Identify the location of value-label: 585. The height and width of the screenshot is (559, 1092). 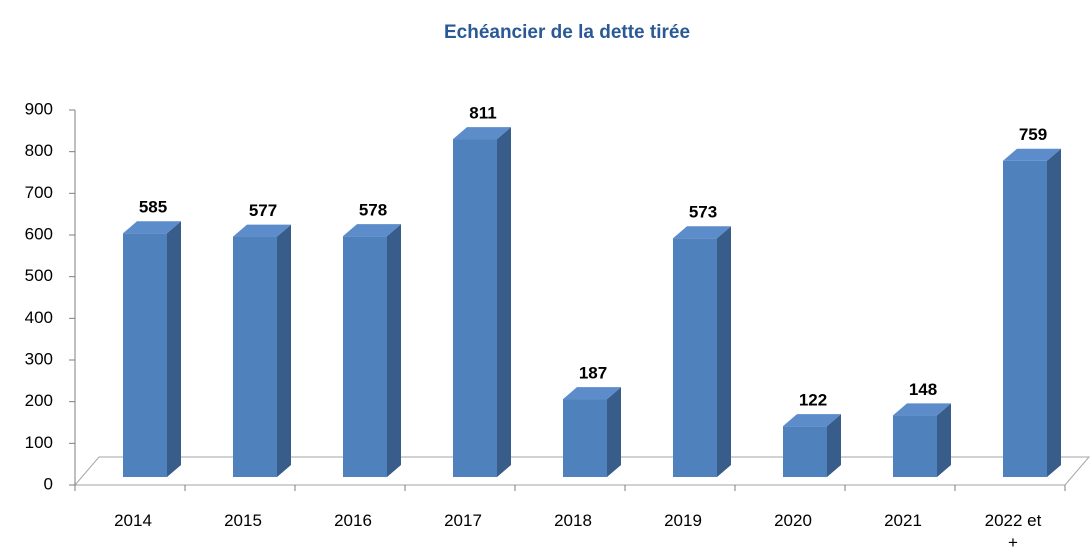
(153, 207).